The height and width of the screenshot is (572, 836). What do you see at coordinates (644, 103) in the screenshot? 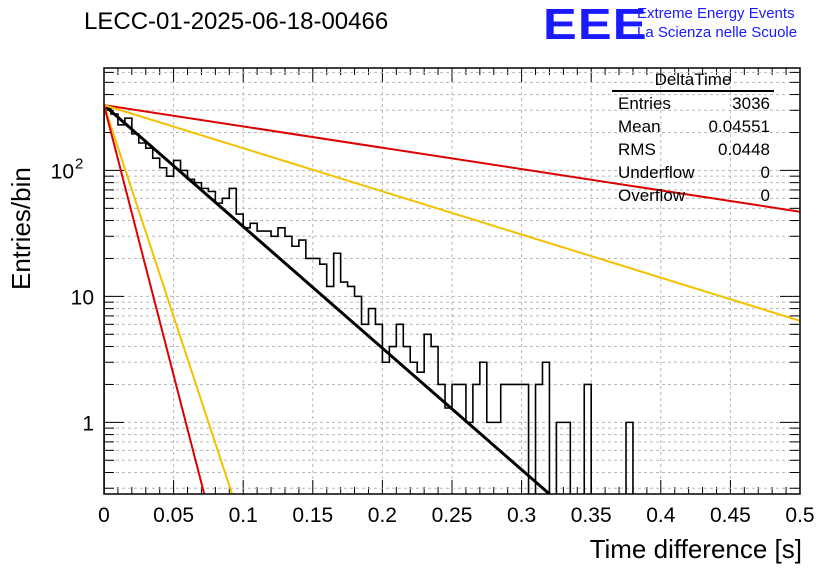
I see `stats-label: Entries` at bounding box center [644, 103].